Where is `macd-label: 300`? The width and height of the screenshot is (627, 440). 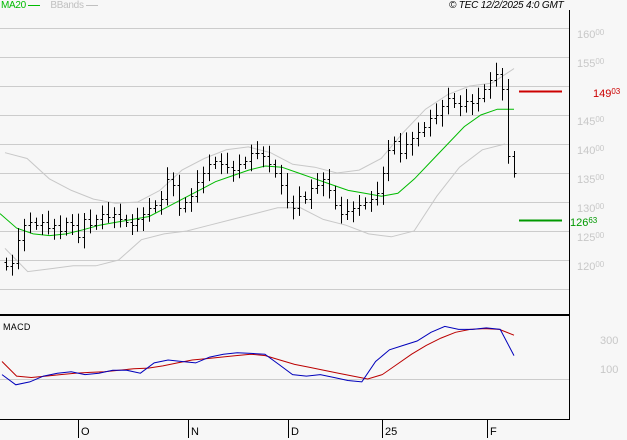 macd-label: 300 is located at coordinates (609, 341).